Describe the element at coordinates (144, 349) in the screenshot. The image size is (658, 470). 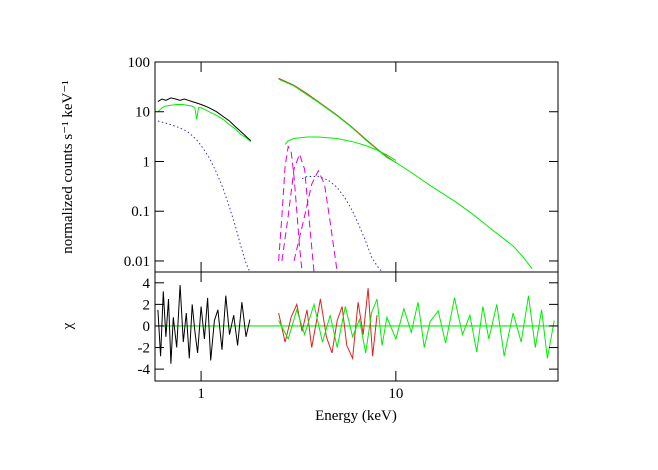
I see `y-tick-label: -2` at that location.